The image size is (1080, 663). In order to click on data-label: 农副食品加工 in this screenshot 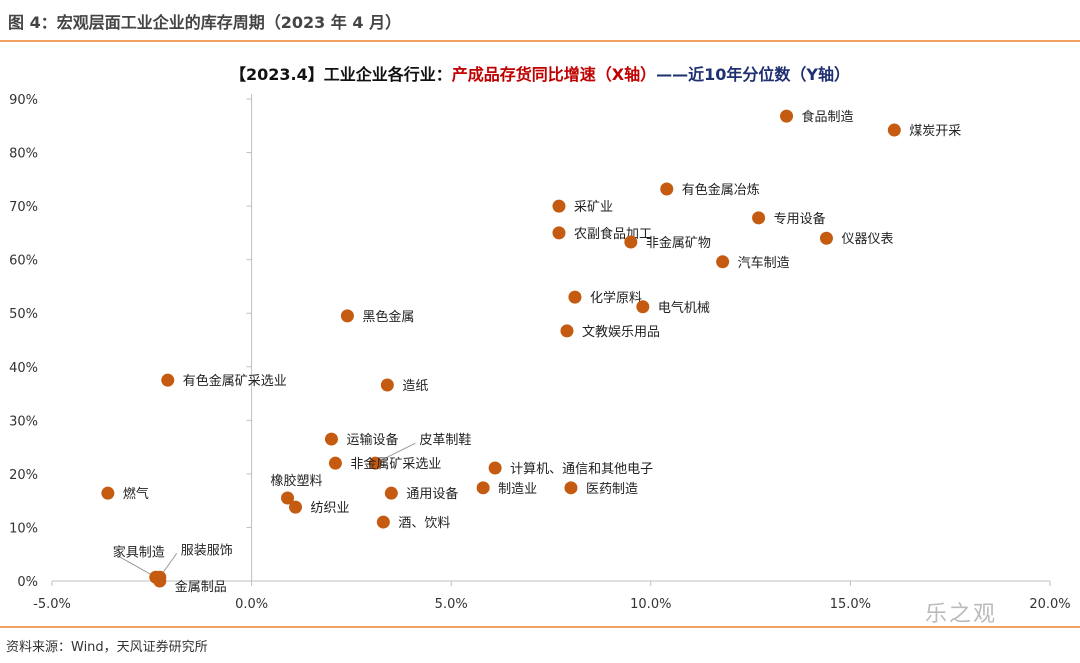, I will do `click(613, 234)`.